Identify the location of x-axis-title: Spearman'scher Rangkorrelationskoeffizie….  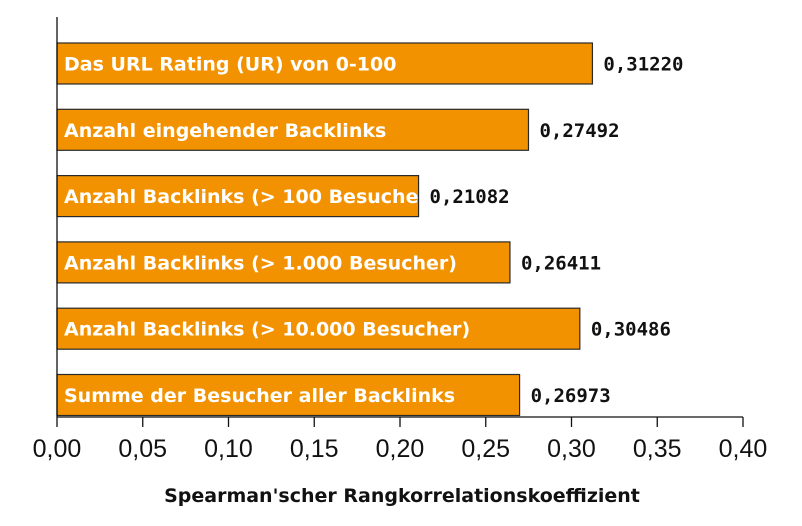
(402, 496).